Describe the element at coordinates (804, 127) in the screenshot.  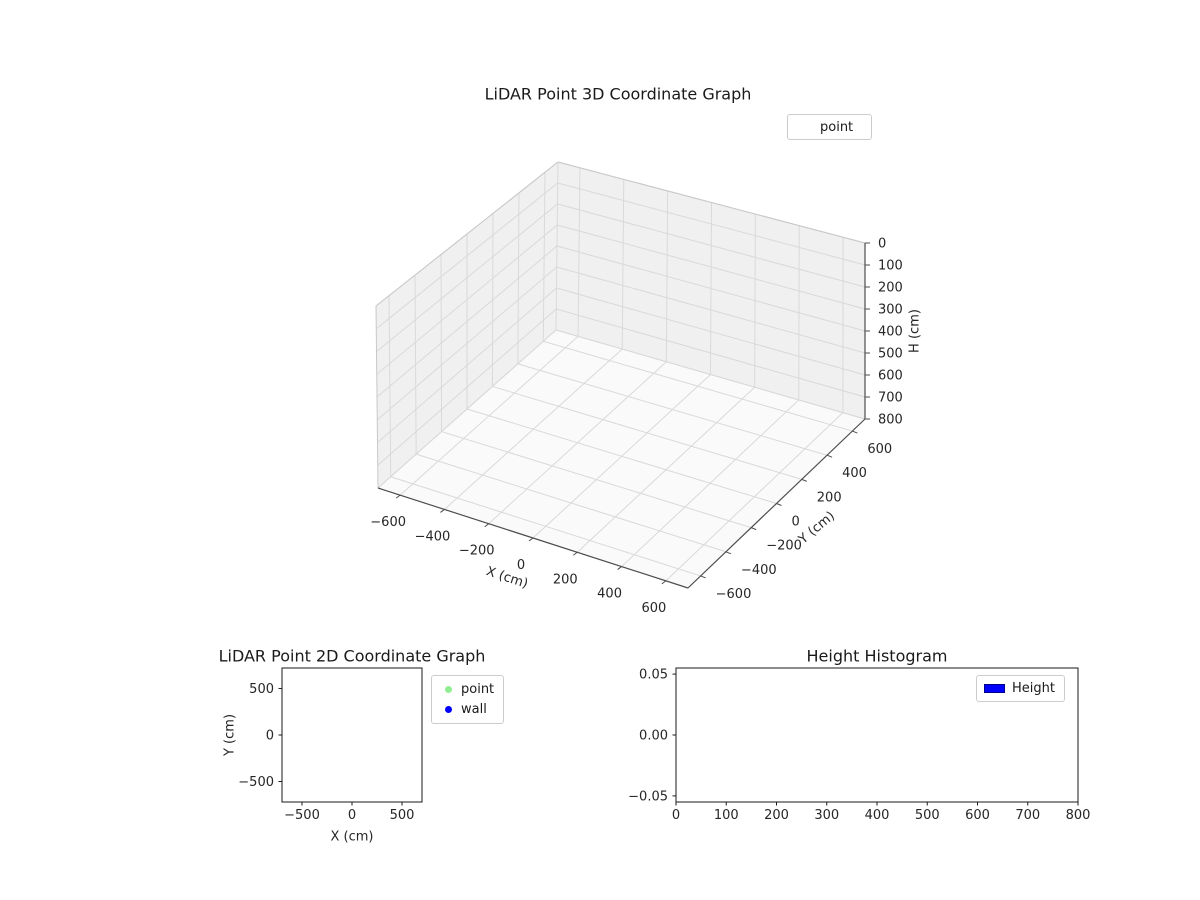
I see `legend-empty-marker` at that location.